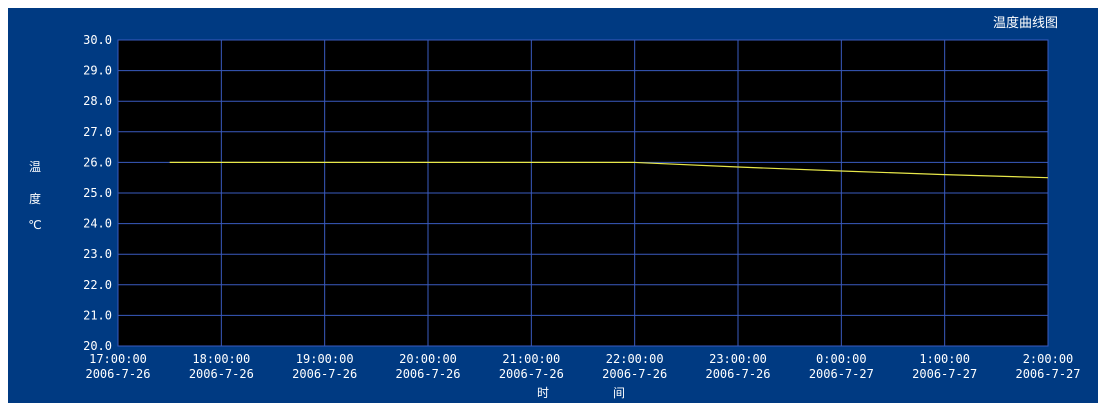 The image size is (1106, 403). I want to click on y-tick-label: 22.0, so click(97, 285).